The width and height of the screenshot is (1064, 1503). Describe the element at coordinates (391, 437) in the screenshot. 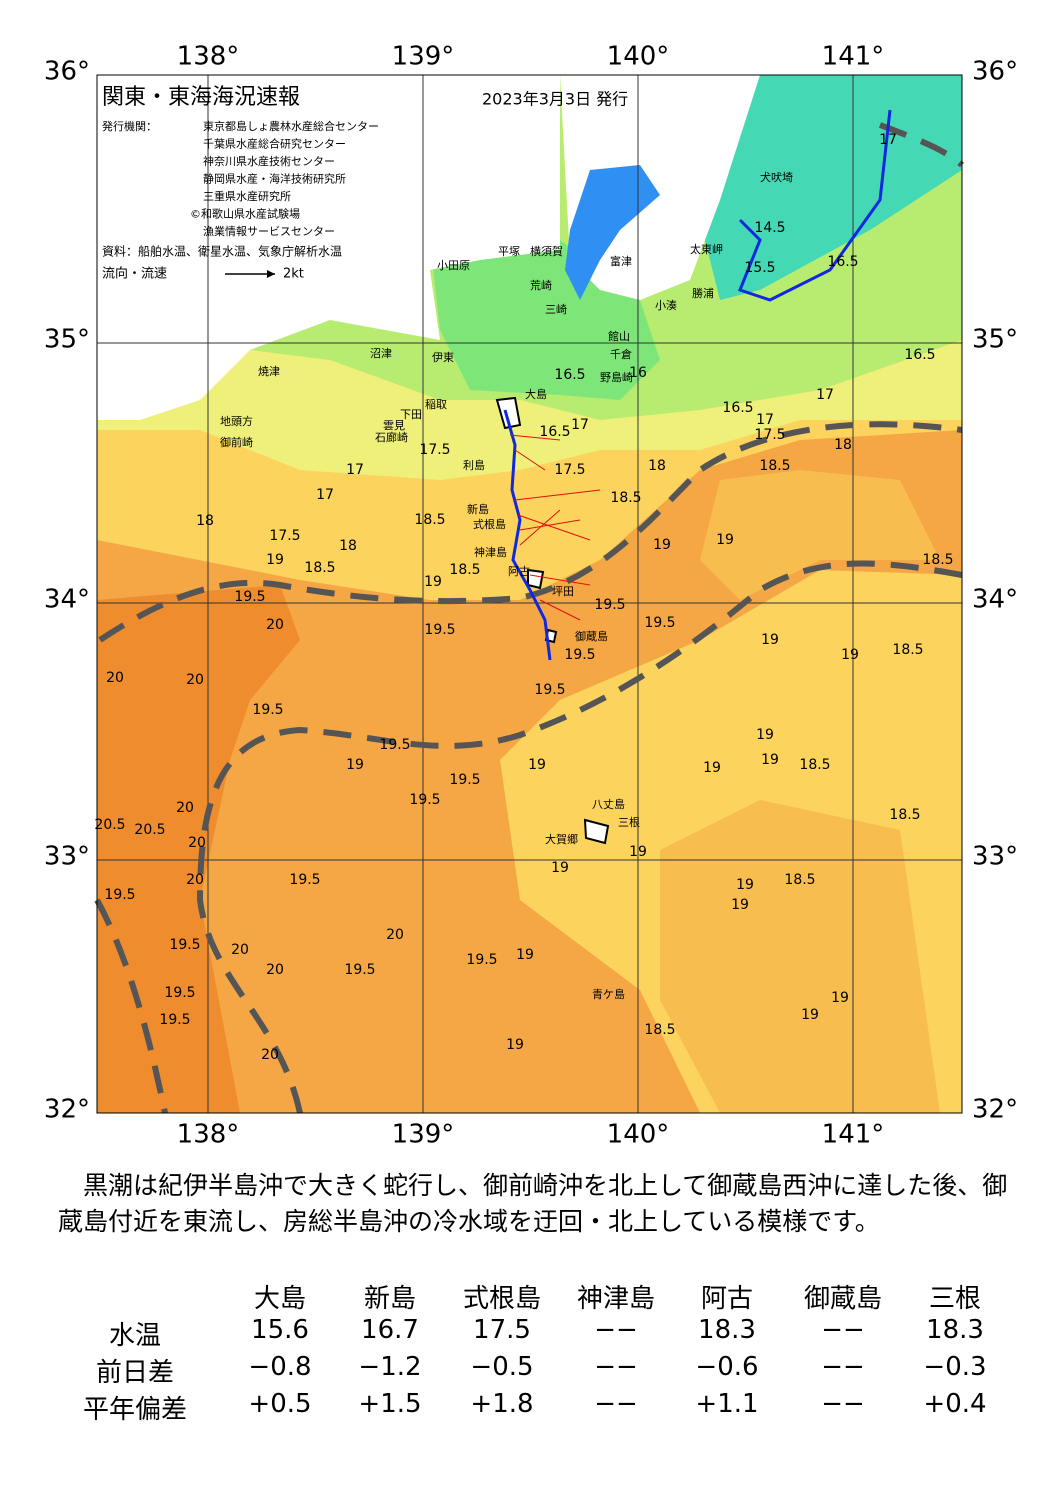

I see `place-name: 石廊崎` at that location.